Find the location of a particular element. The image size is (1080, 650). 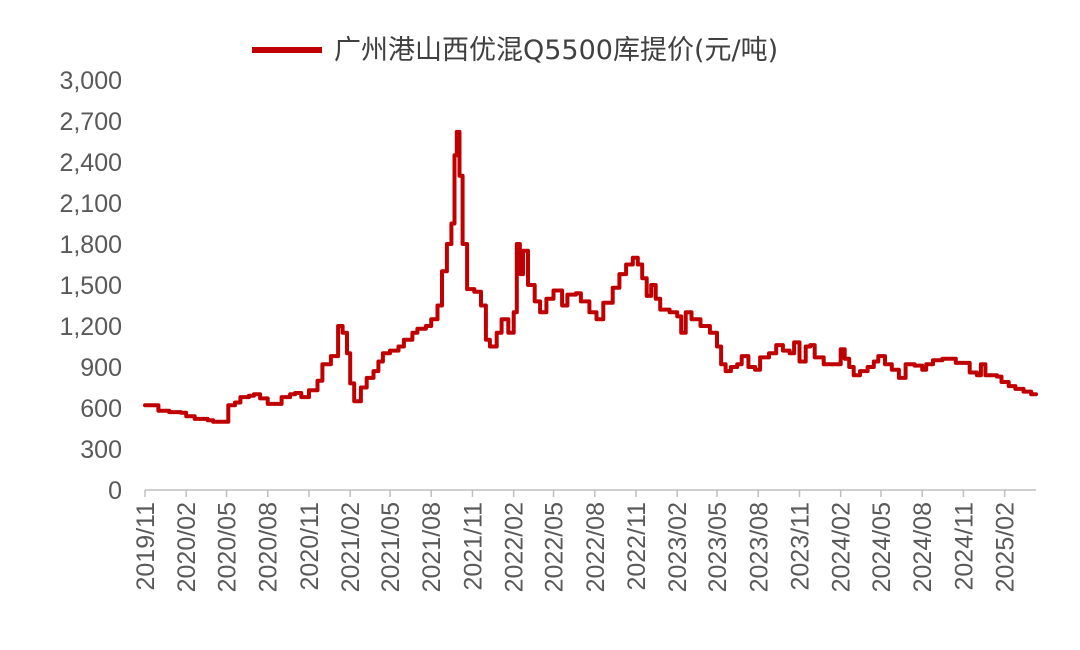

x-tick-label: 2023/02 is located at coordinates (678, 547).